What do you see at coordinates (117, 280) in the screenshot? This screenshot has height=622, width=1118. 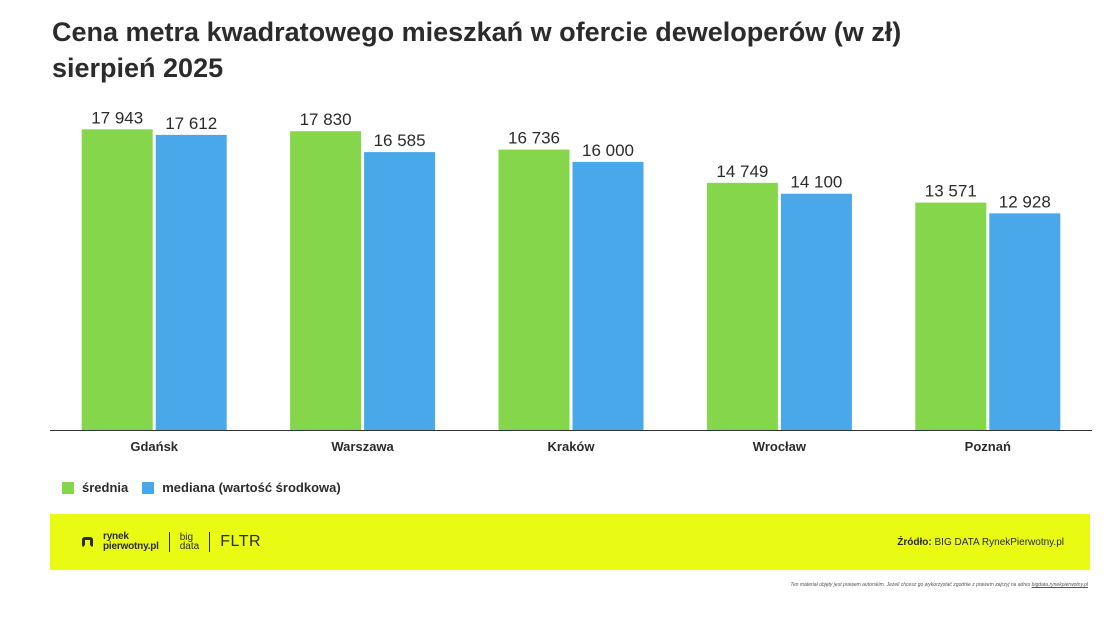 I see `bar-srednia-gdańsk` at bounding box center [117, 280].